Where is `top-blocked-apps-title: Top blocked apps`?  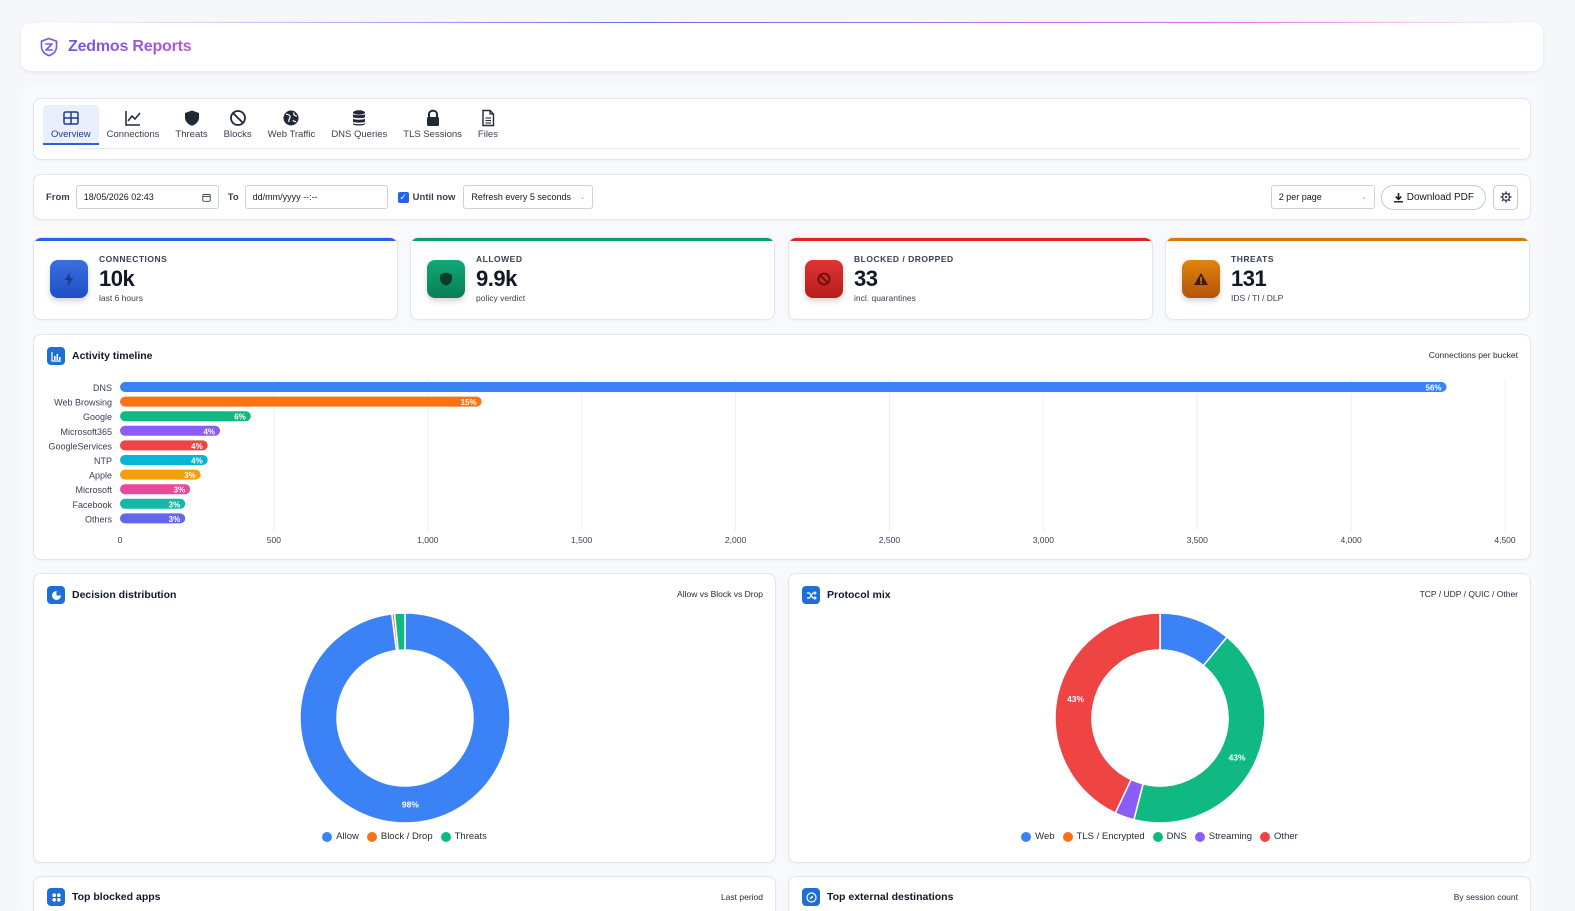
top-blocked-apps-title: Top blocked apps is located at coordinates (116, 897).